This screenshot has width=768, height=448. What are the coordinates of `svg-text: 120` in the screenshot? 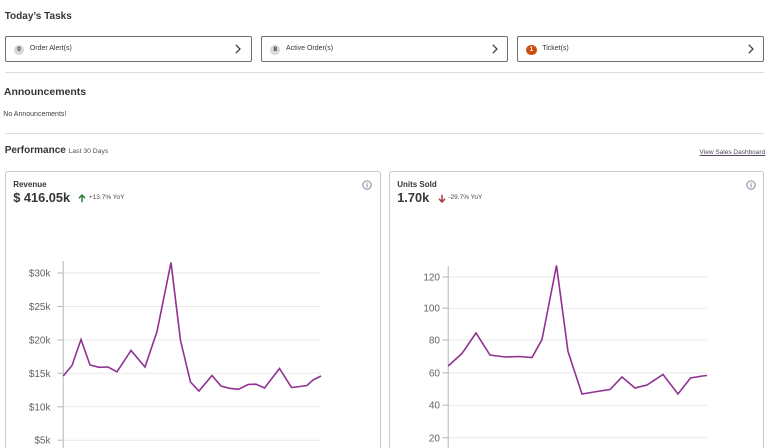 It's located at (431, 278).